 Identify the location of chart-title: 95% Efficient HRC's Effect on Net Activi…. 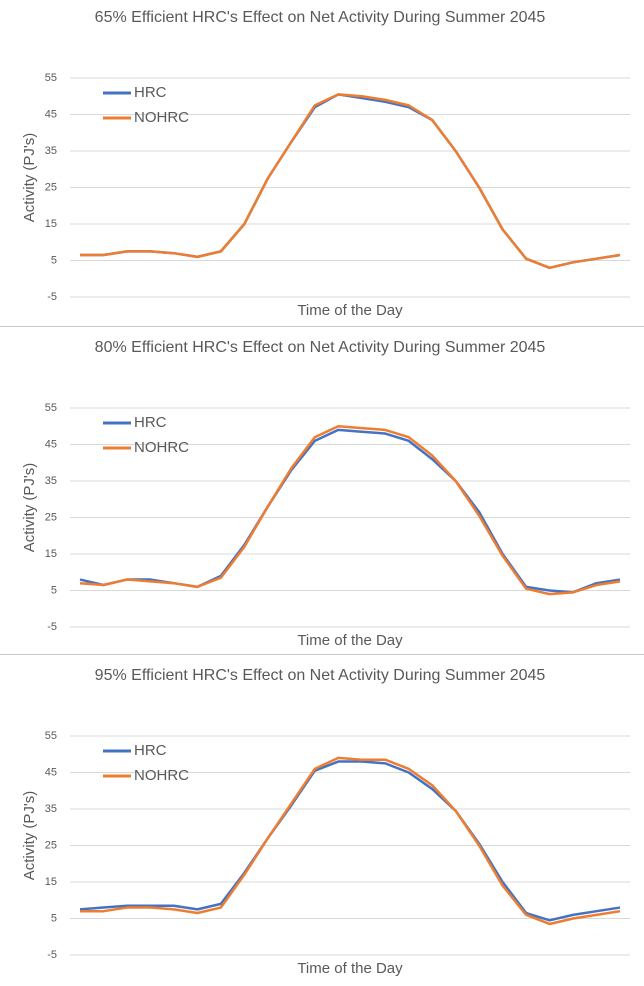
(320, 675).